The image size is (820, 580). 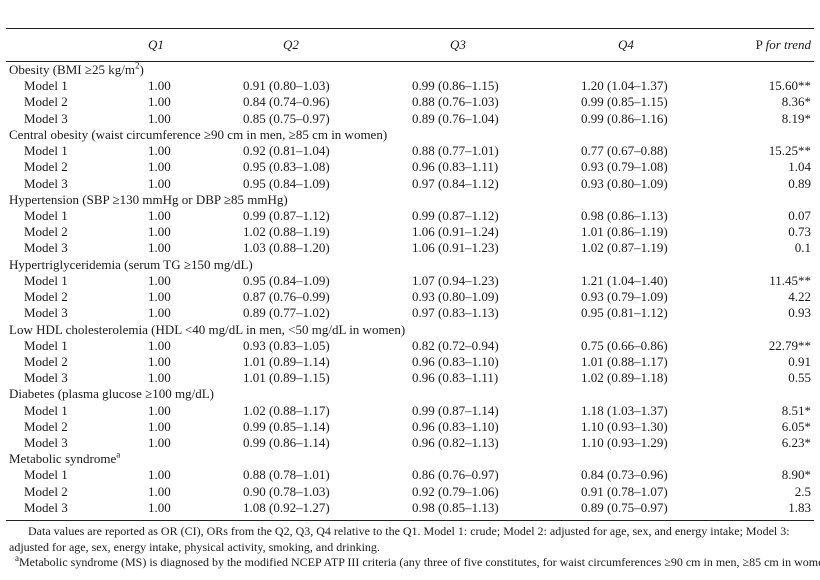 I want to click on cell-q4: 1.01 (0.86–1.19), so click(x=624, y=232).